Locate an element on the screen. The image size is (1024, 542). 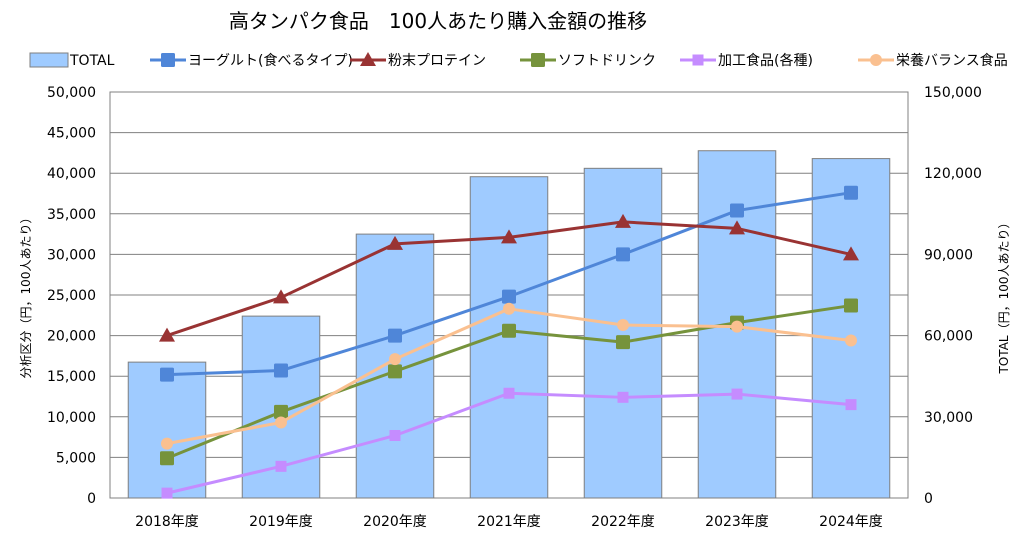
right-tick-label: 90,000 is located at coordinates (948, 255).